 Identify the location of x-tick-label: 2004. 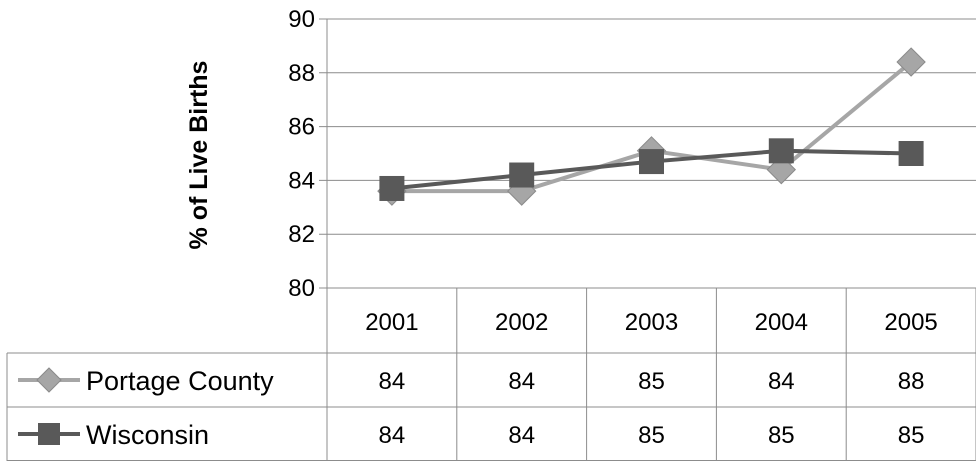
(781, 322).